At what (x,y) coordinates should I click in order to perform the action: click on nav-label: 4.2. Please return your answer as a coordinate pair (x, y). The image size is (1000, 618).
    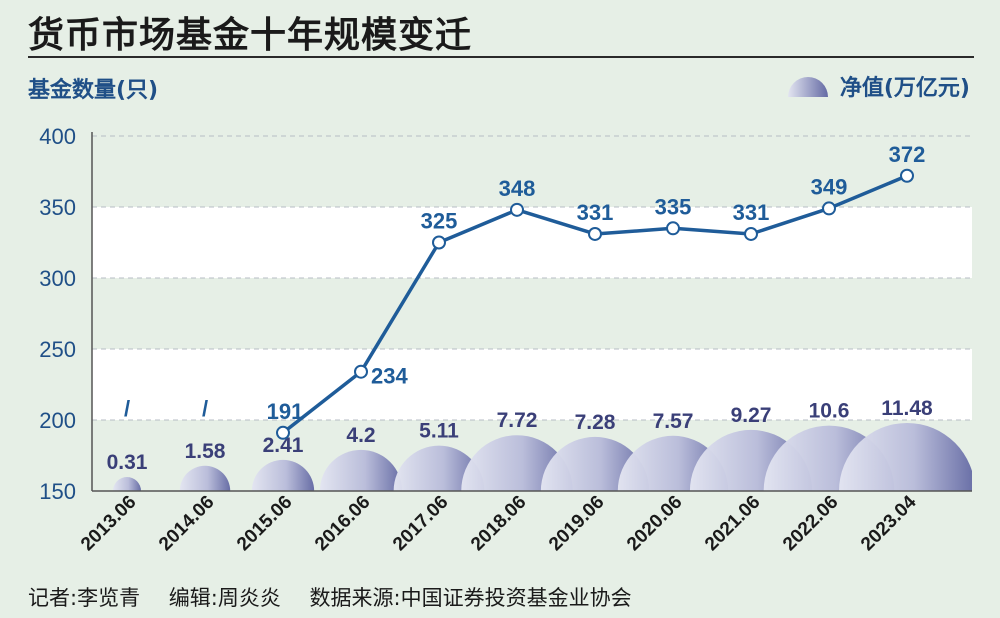
    Looking at the image, I should click on (360, 435).